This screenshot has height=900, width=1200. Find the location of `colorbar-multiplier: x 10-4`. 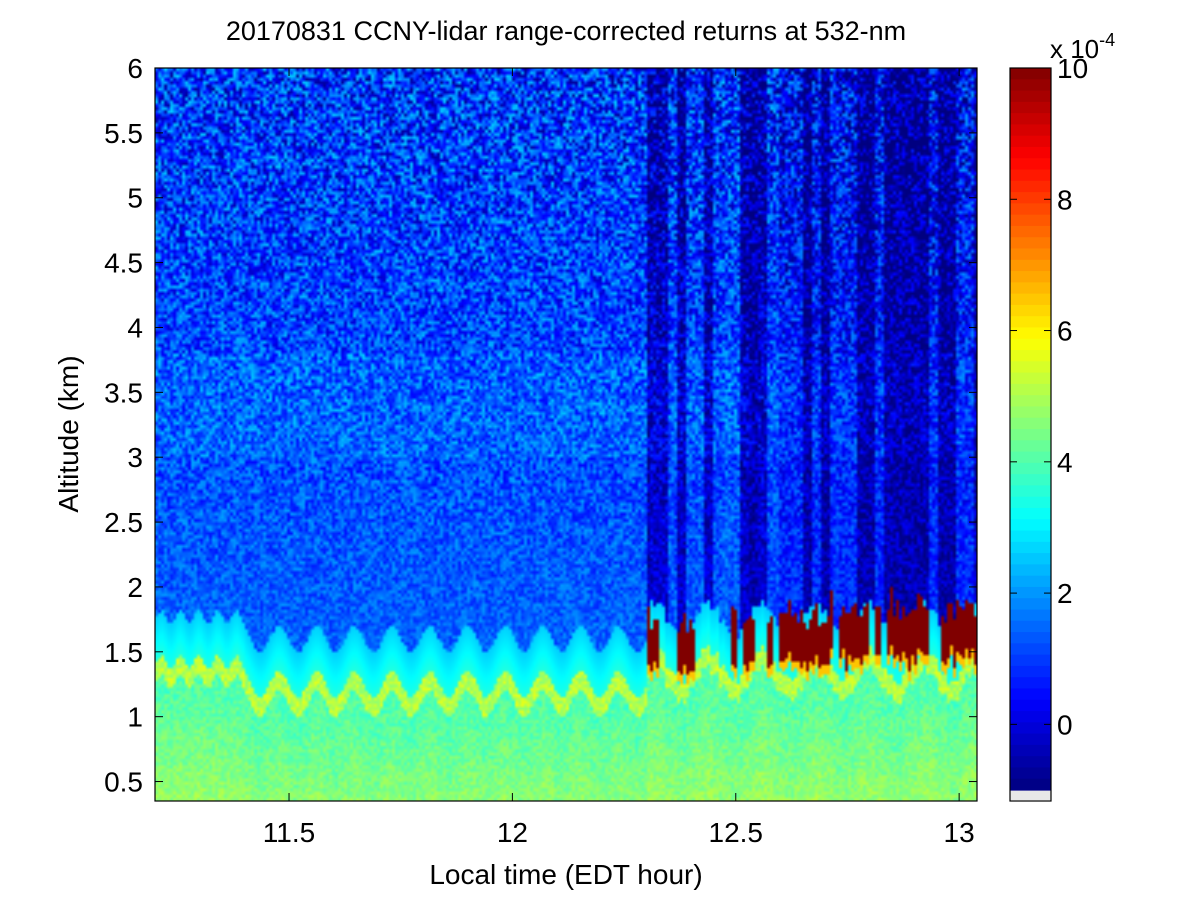

colorbar-multiplier: x 10-4 is located at coordinates (1082, 47).